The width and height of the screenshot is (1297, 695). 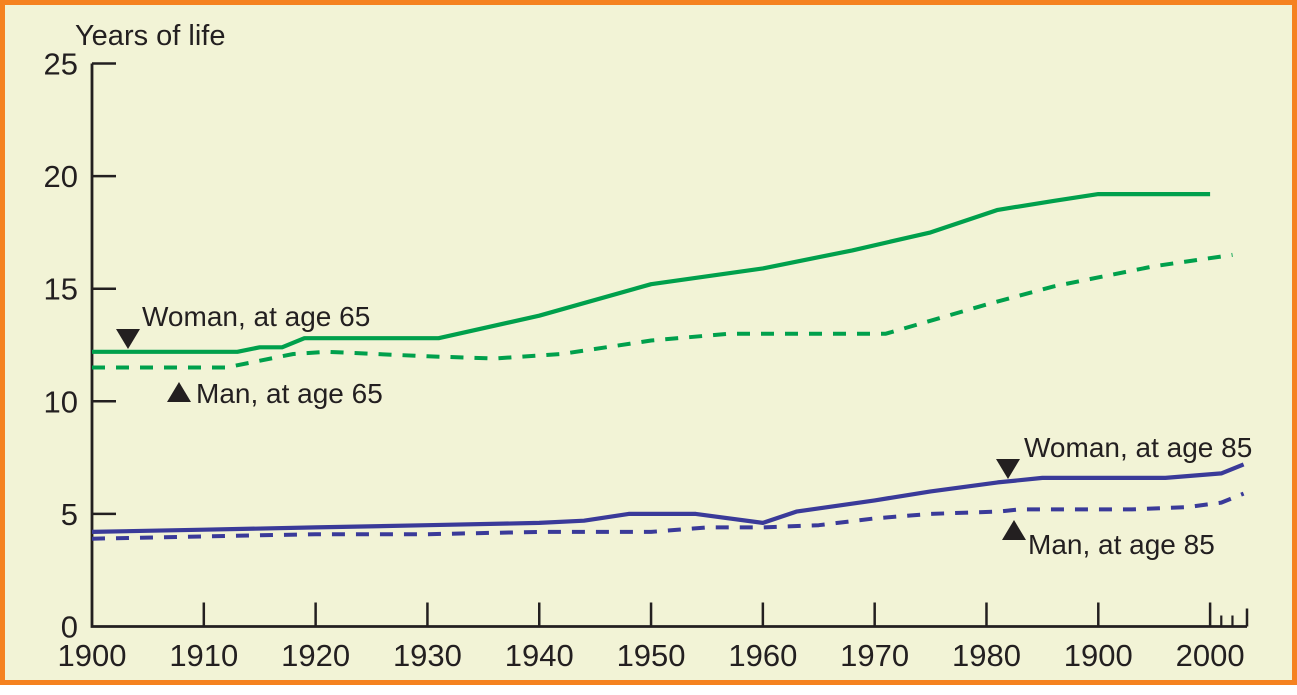 I want to click on x-tick-label: 1970, so click(x=874, y=655).